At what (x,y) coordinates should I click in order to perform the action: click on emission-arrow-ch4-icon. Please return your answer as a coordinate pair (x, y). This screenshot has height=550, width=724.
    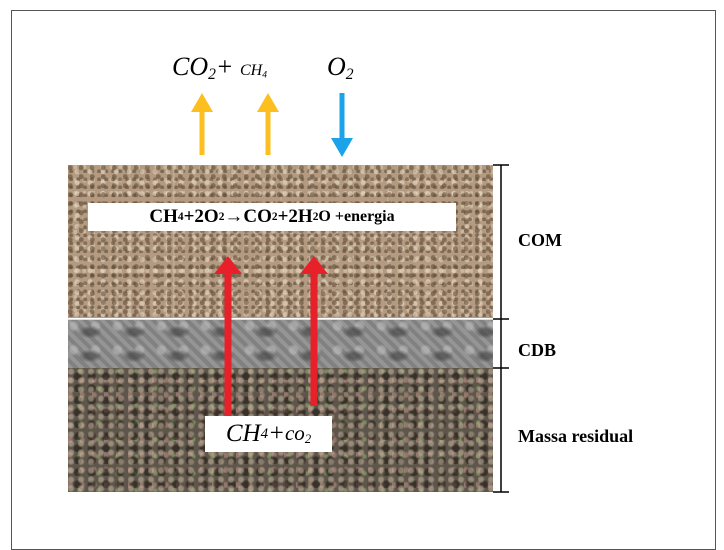
    Looking at the image, I should click on (268, 124).